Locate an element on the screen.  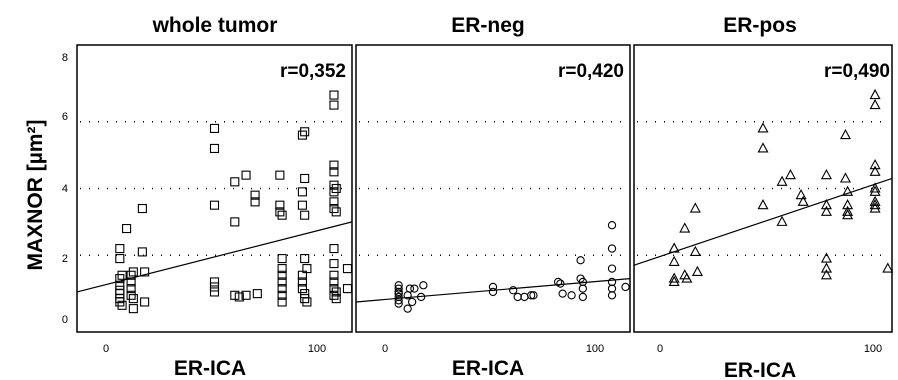
y-tick-label-4: 4 is located at coordinates (65, 189).